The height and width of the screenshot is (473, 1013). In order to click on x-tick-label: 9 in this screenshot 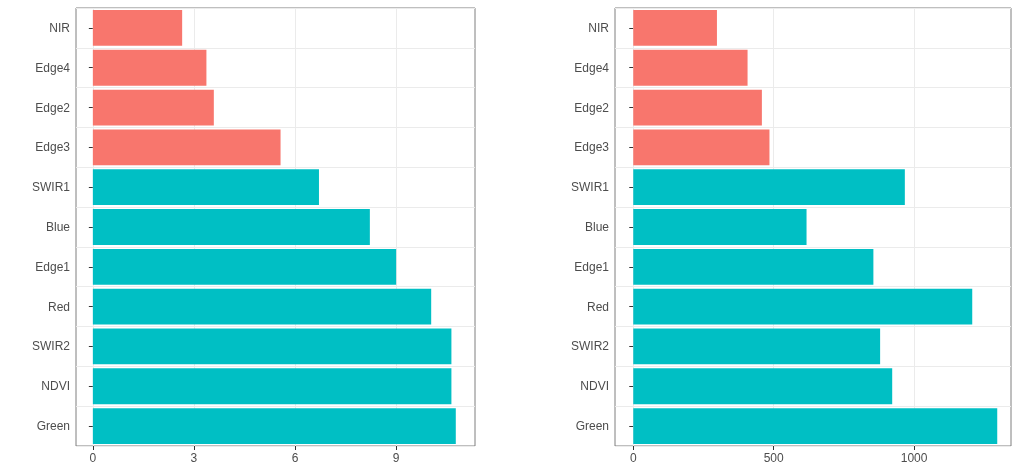, I will do `click(396, 458)`.